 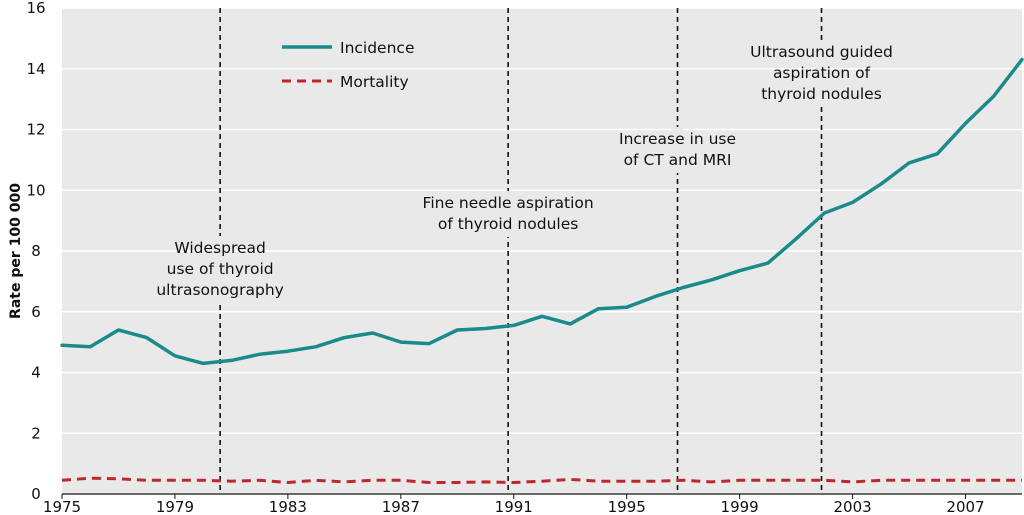 I want to click on x-tick-label: 1975, so click(x=62, y=506).